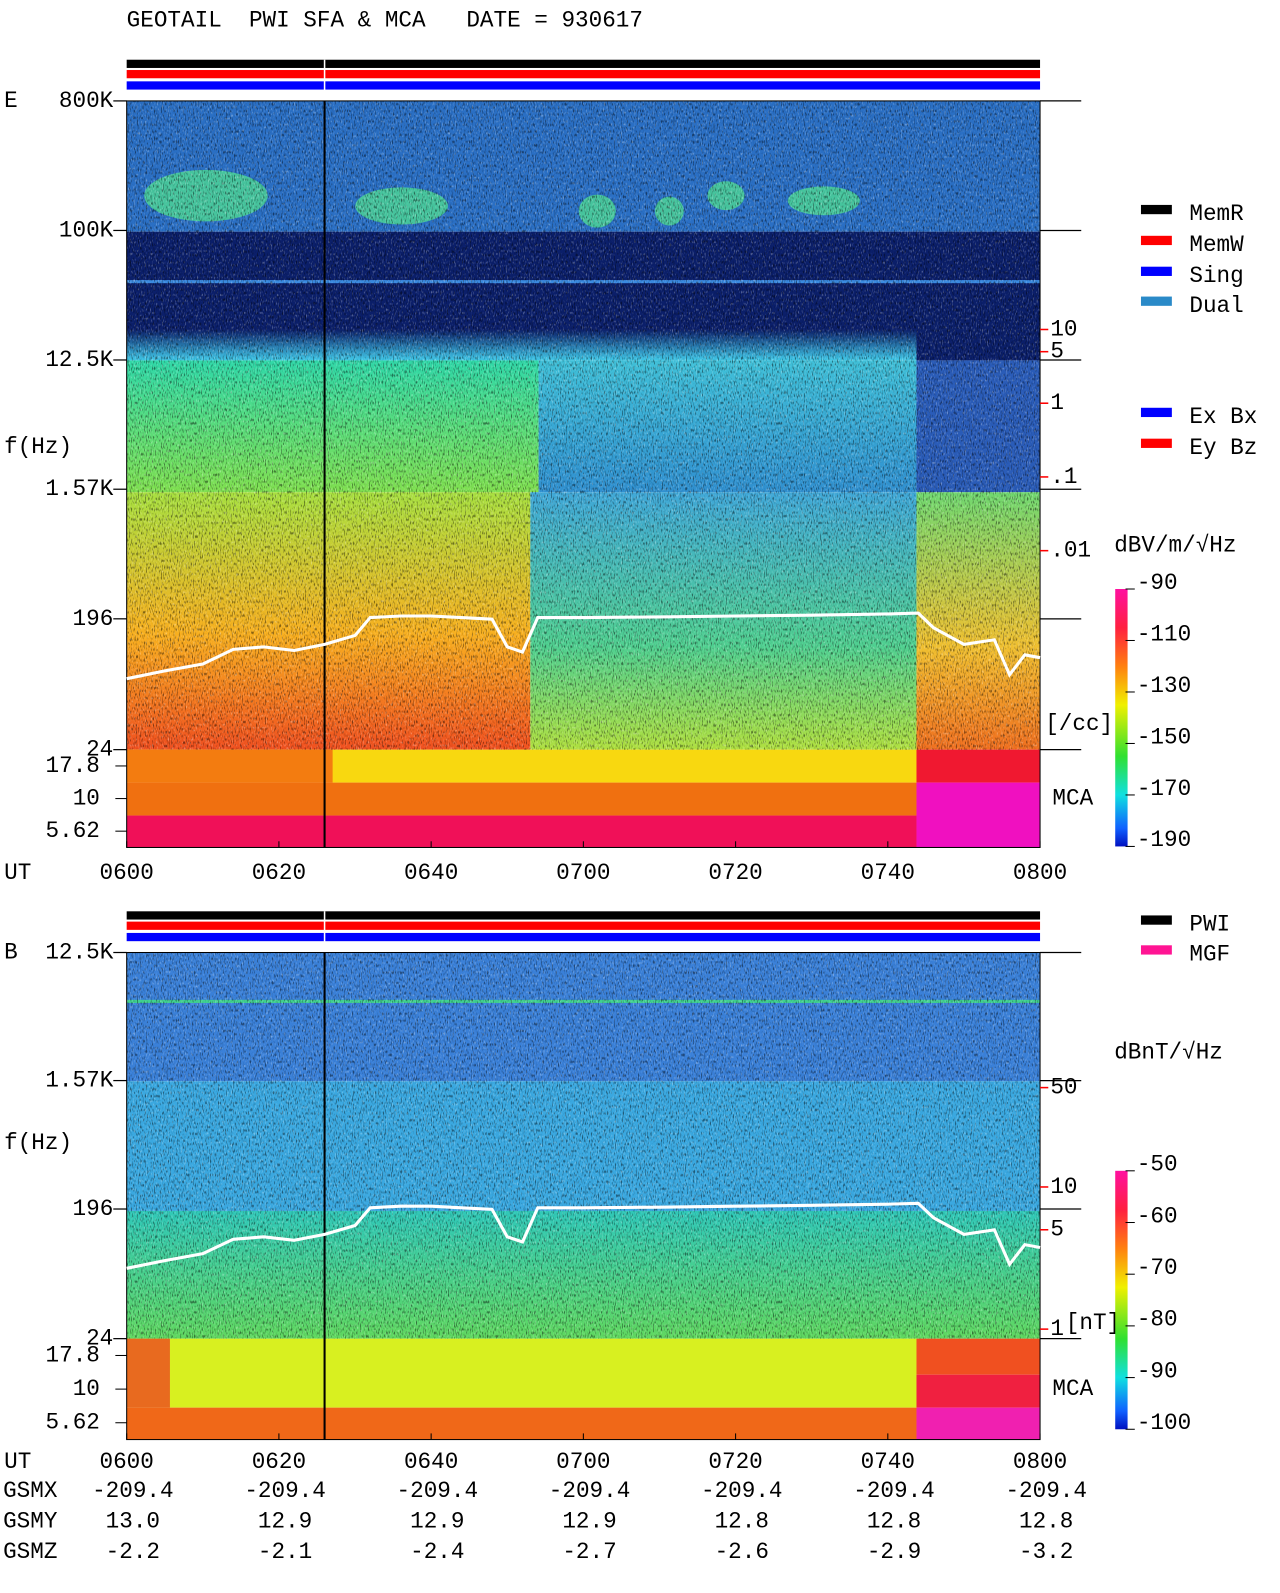 Image resolution: width=1280 pixels, height=1593 pixels. I want to click on data-line, so click(583, 646).